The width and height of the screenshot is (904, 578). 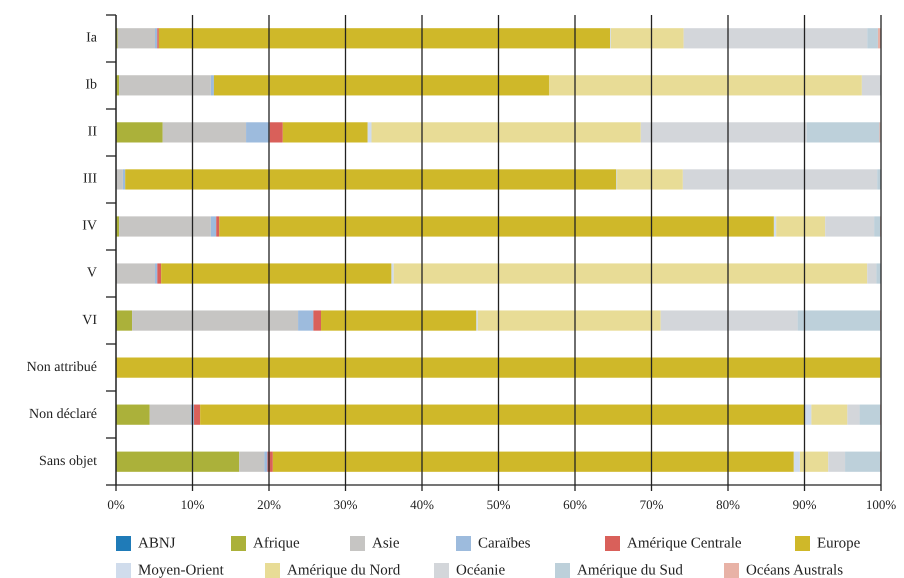 I want to click on legend-label: Amérique du Sud, so click(x=630, y=570).